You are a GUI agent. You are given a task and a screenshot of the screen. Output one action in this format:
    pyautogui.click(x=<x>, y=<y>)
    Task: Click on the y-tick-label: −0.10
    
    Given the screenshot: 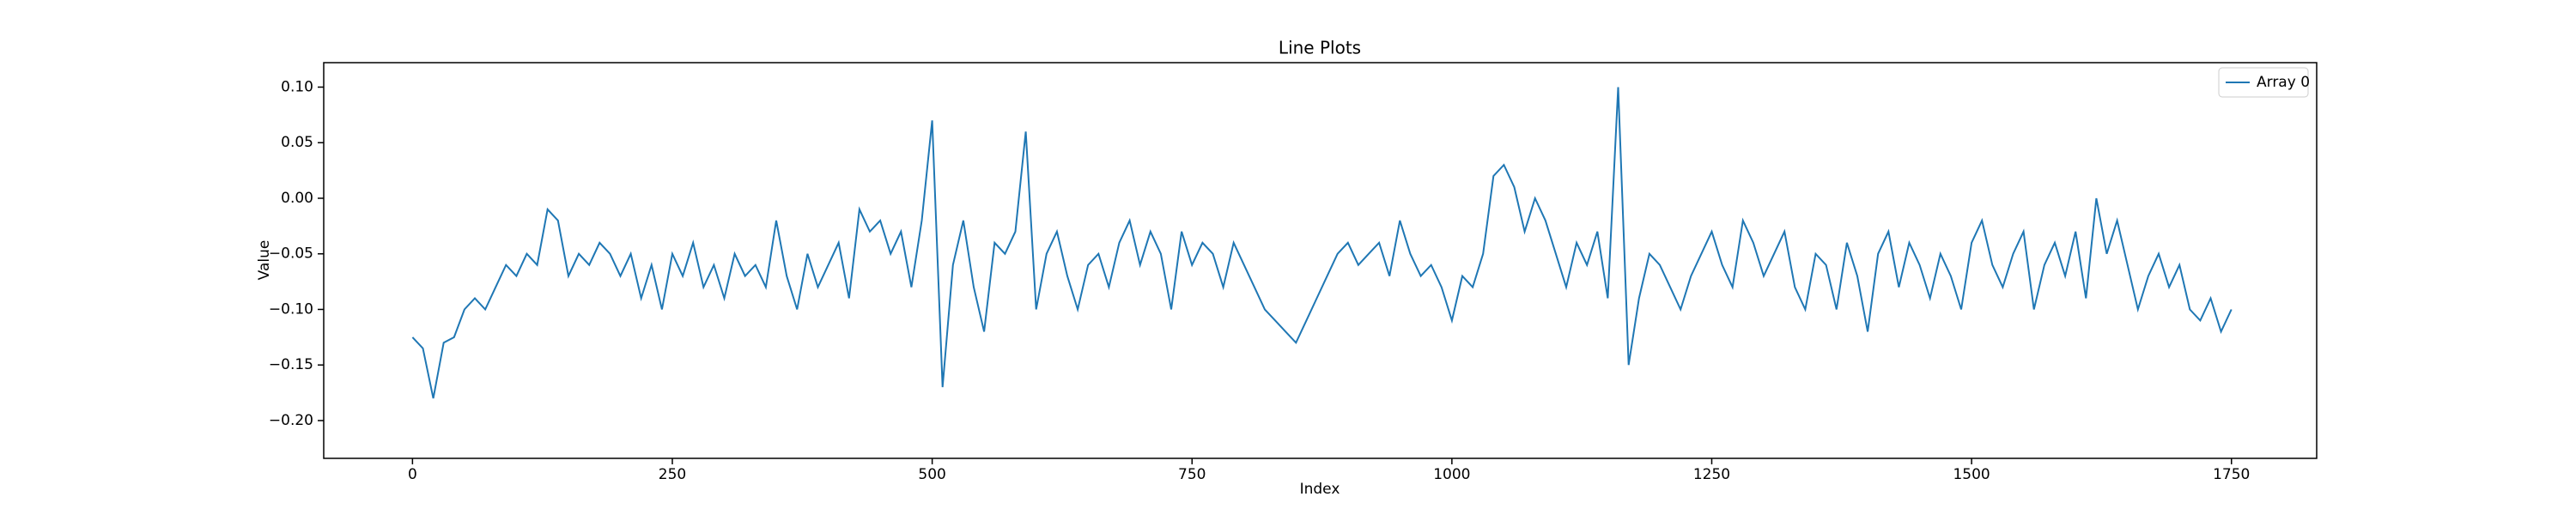 What is the action you would take?
    pyautogui.click(x=291, y=309)
    